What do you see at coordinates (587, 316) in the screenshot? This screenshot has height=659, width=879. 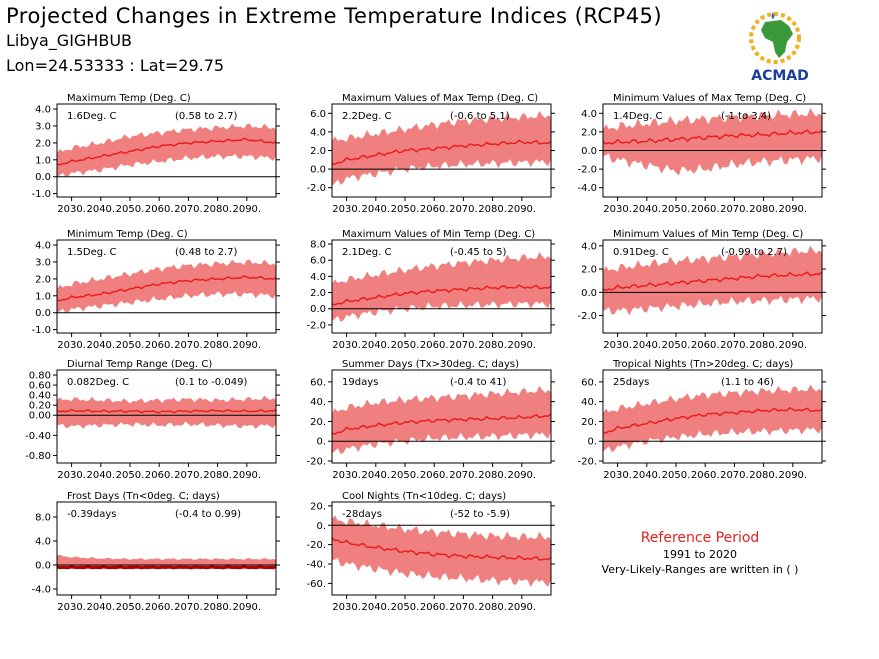 I see `y-tick-label: -2.0` at bounding box center [587, 316].